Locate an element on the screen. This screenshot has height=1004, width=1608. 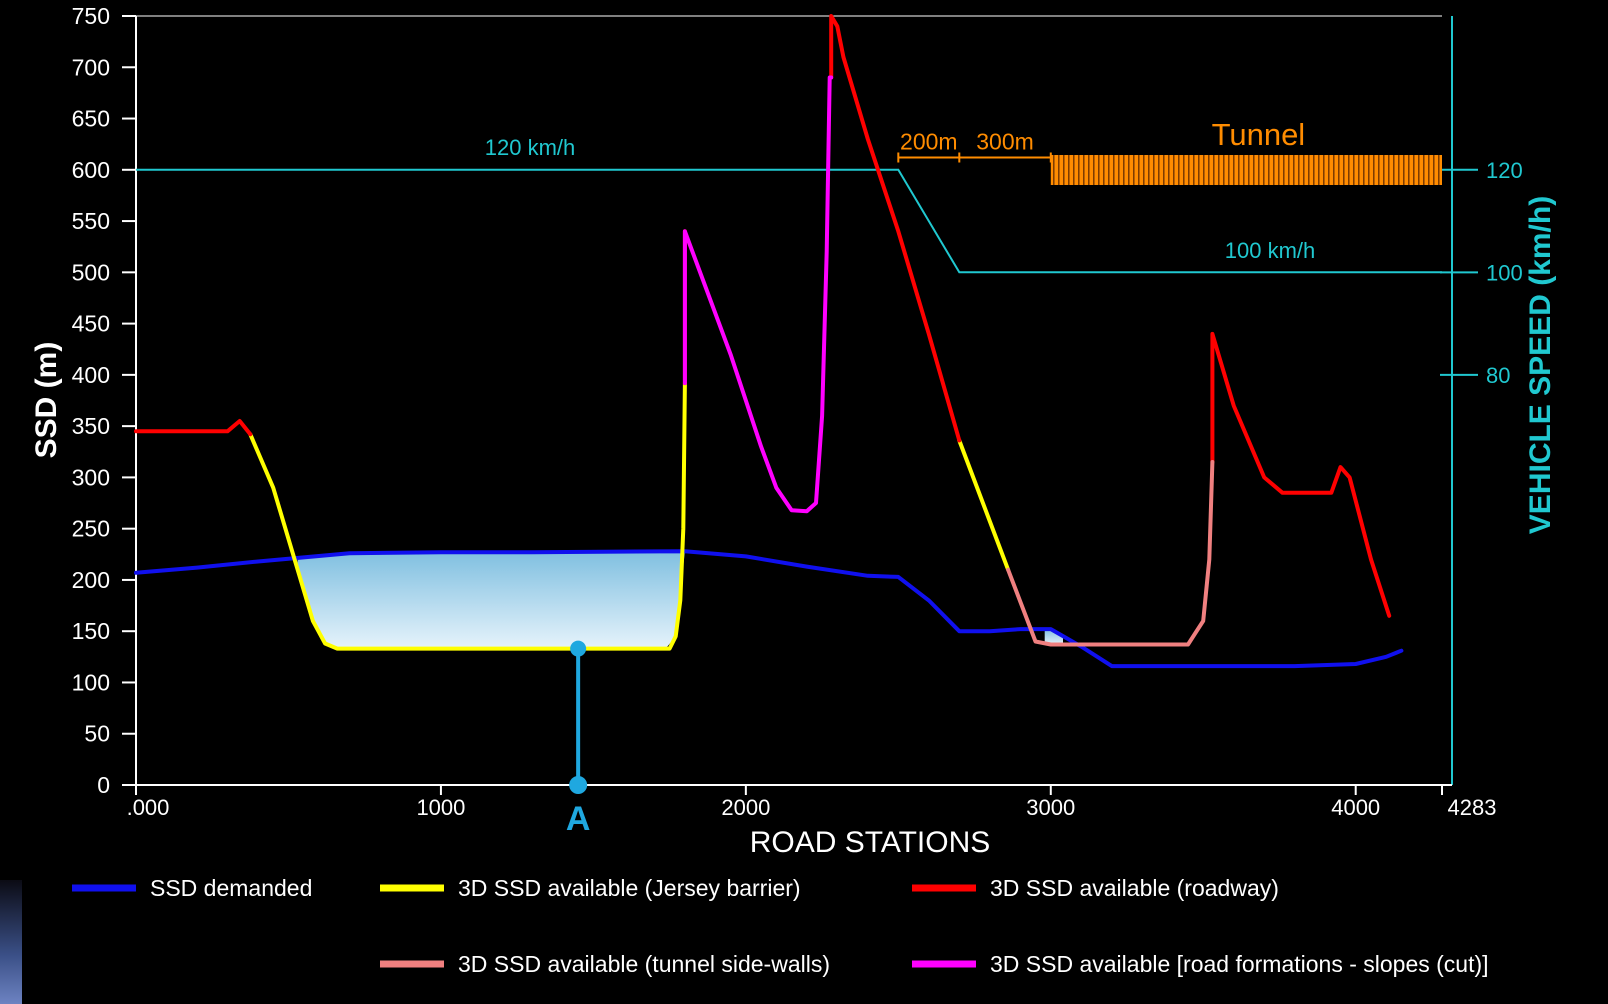
marker-a-label: A is located at coordinates (578, 819).